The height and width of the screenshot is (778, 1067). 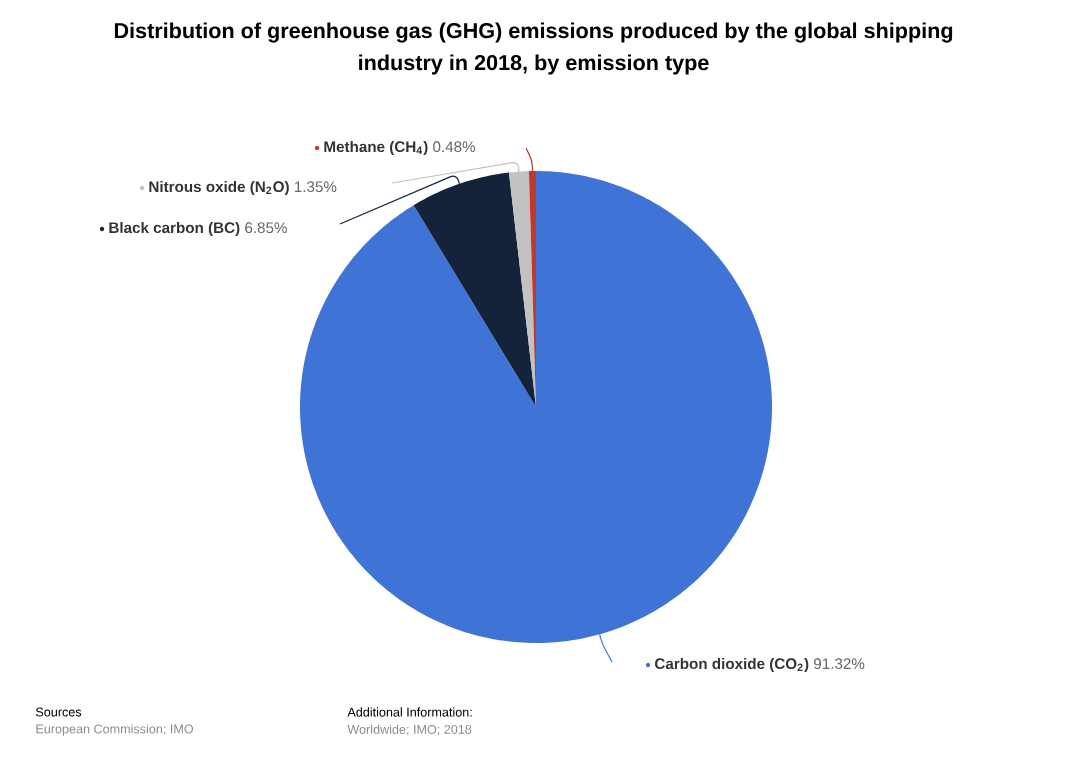 What do you see at coordinates (409, 712) in the screenshot?
I see `text: Additional Information:` at bounding box center [409, 712].